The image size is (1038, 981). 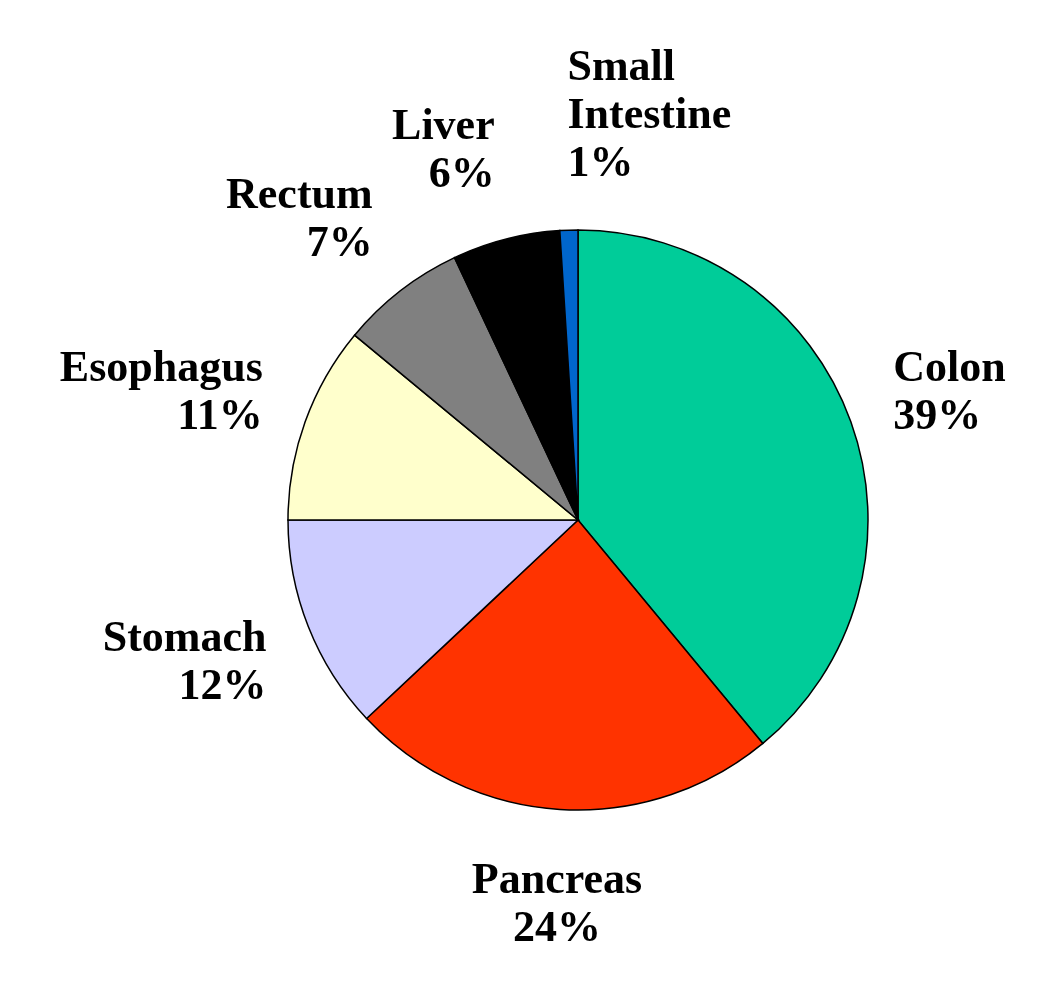 I want to click on slice-label: Rectum, so click(x=299, y=193).